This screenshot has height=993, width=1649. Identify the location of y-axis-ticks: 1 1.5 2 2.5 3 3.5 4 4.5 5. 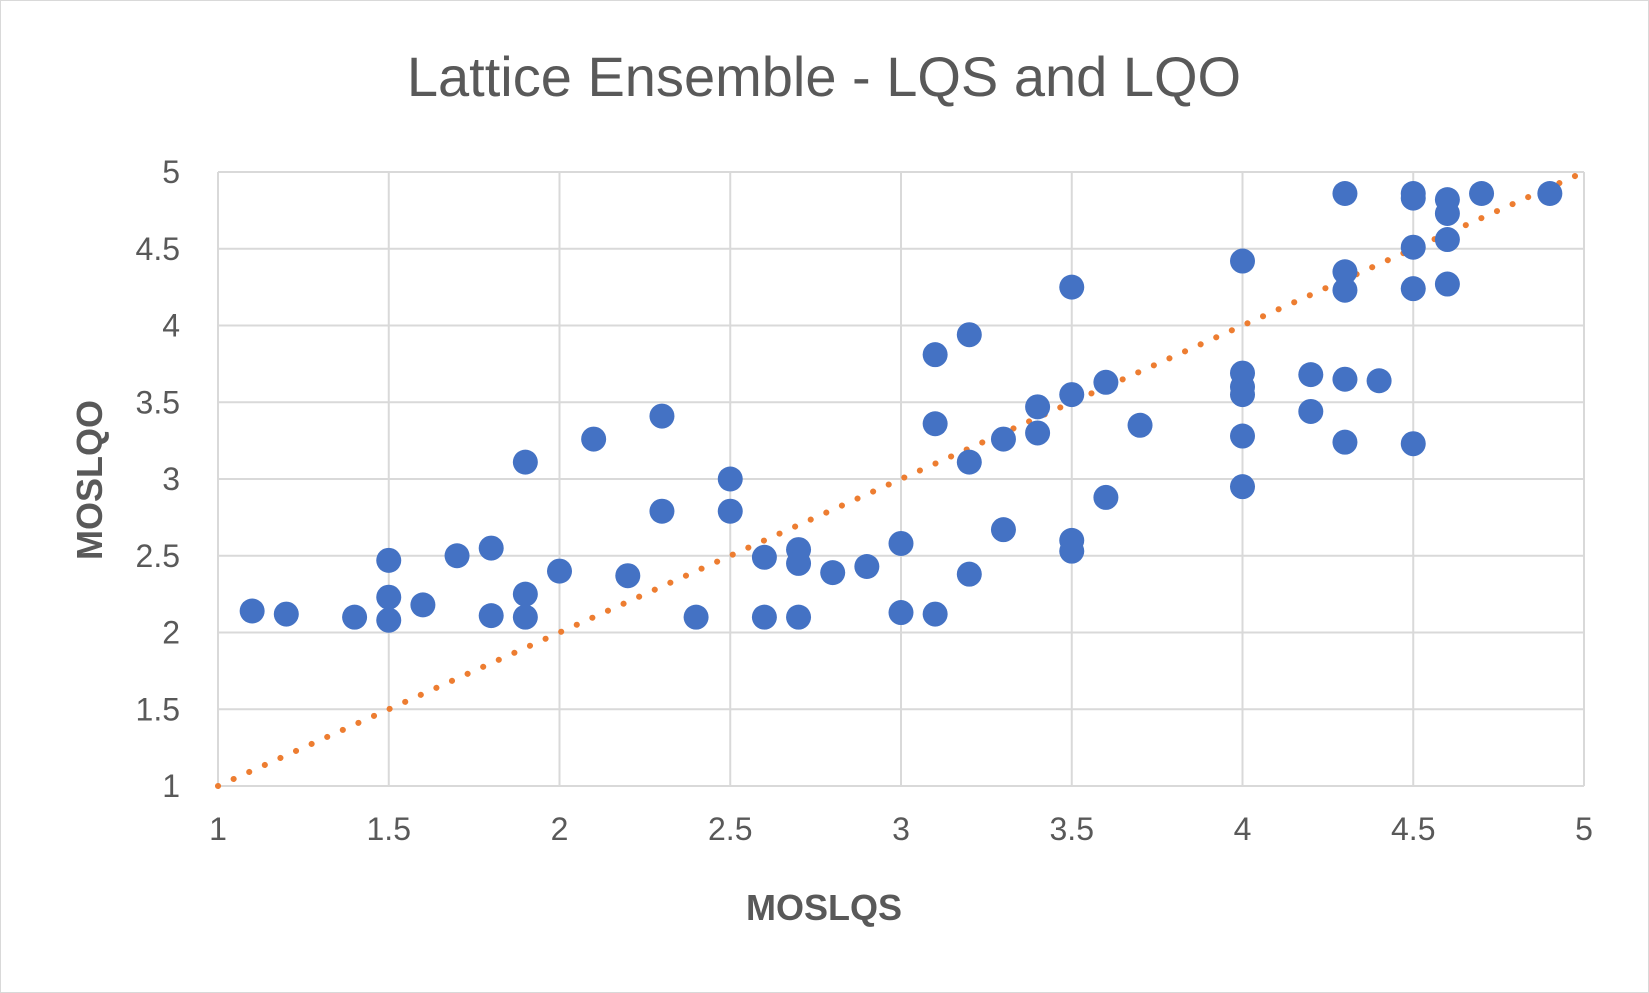
(158, 479).